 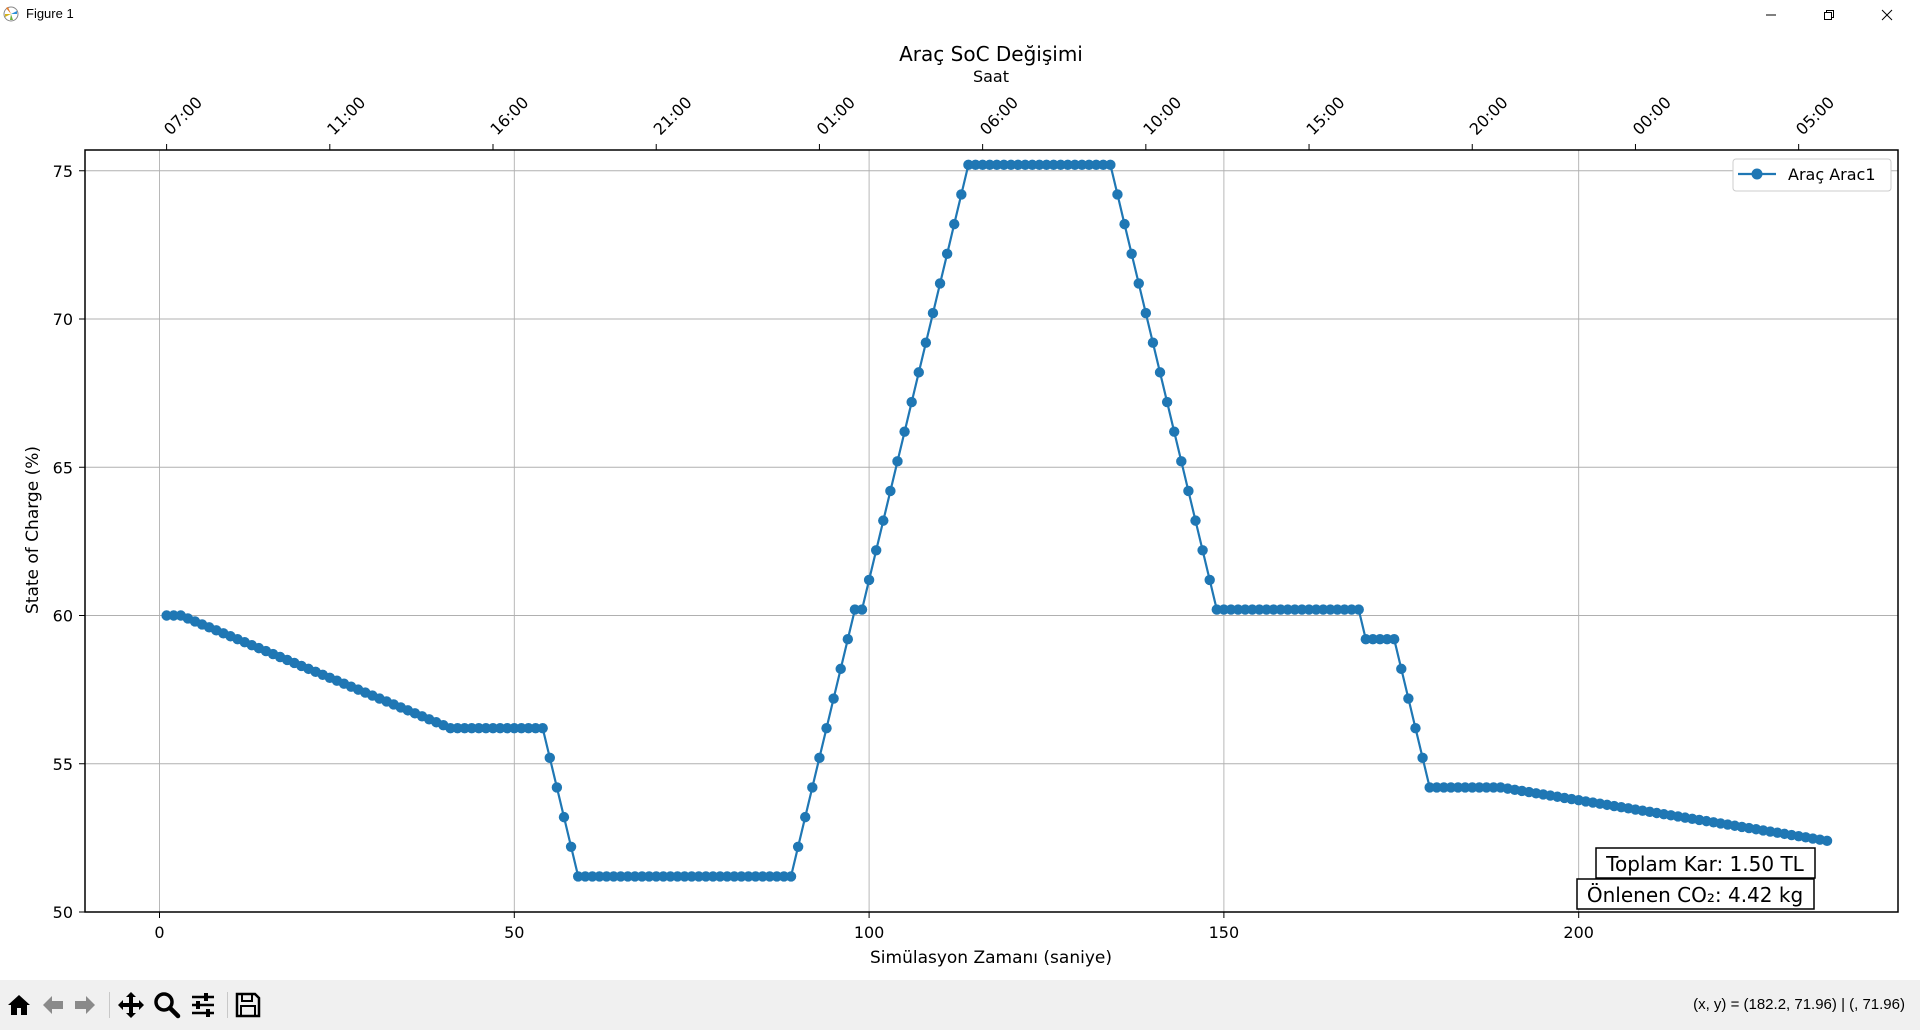 I want to click on x-tick-label: 100, so click(x=869, y=932).